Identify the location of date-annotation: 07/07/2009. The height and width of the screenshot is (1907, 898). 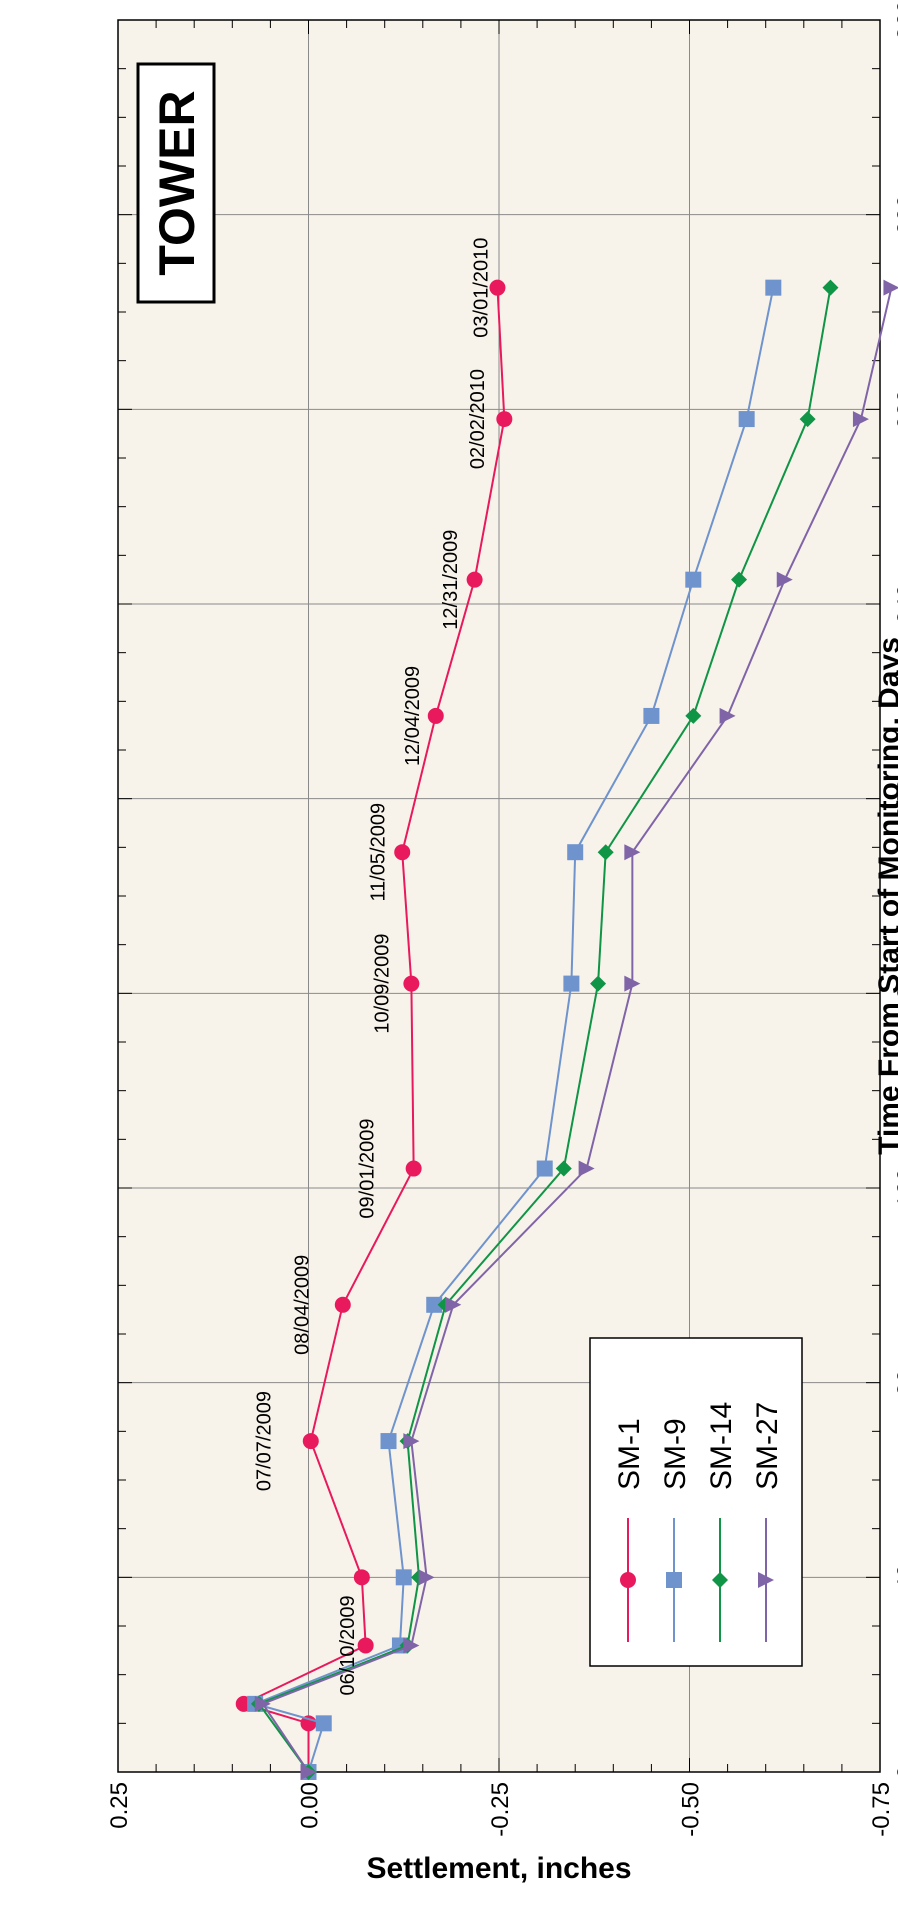
(264, 1441).